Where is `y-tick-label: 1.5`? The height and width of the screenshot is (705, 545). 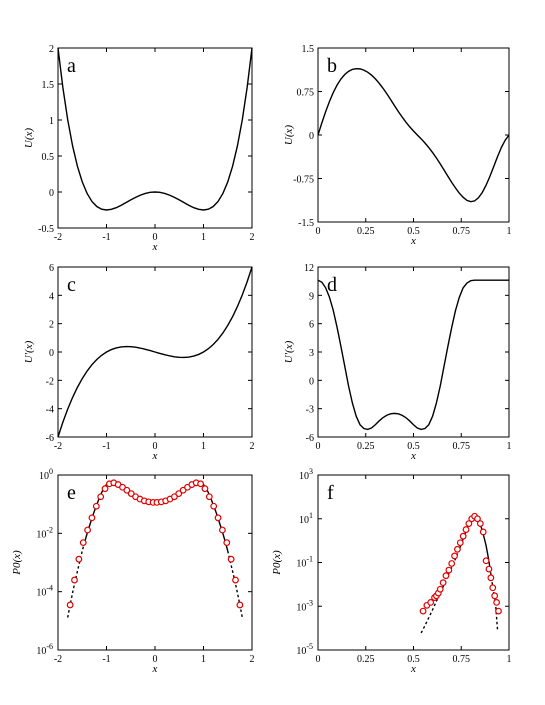
y-tick-label: 1.5 is located at coordinates (308, 49).